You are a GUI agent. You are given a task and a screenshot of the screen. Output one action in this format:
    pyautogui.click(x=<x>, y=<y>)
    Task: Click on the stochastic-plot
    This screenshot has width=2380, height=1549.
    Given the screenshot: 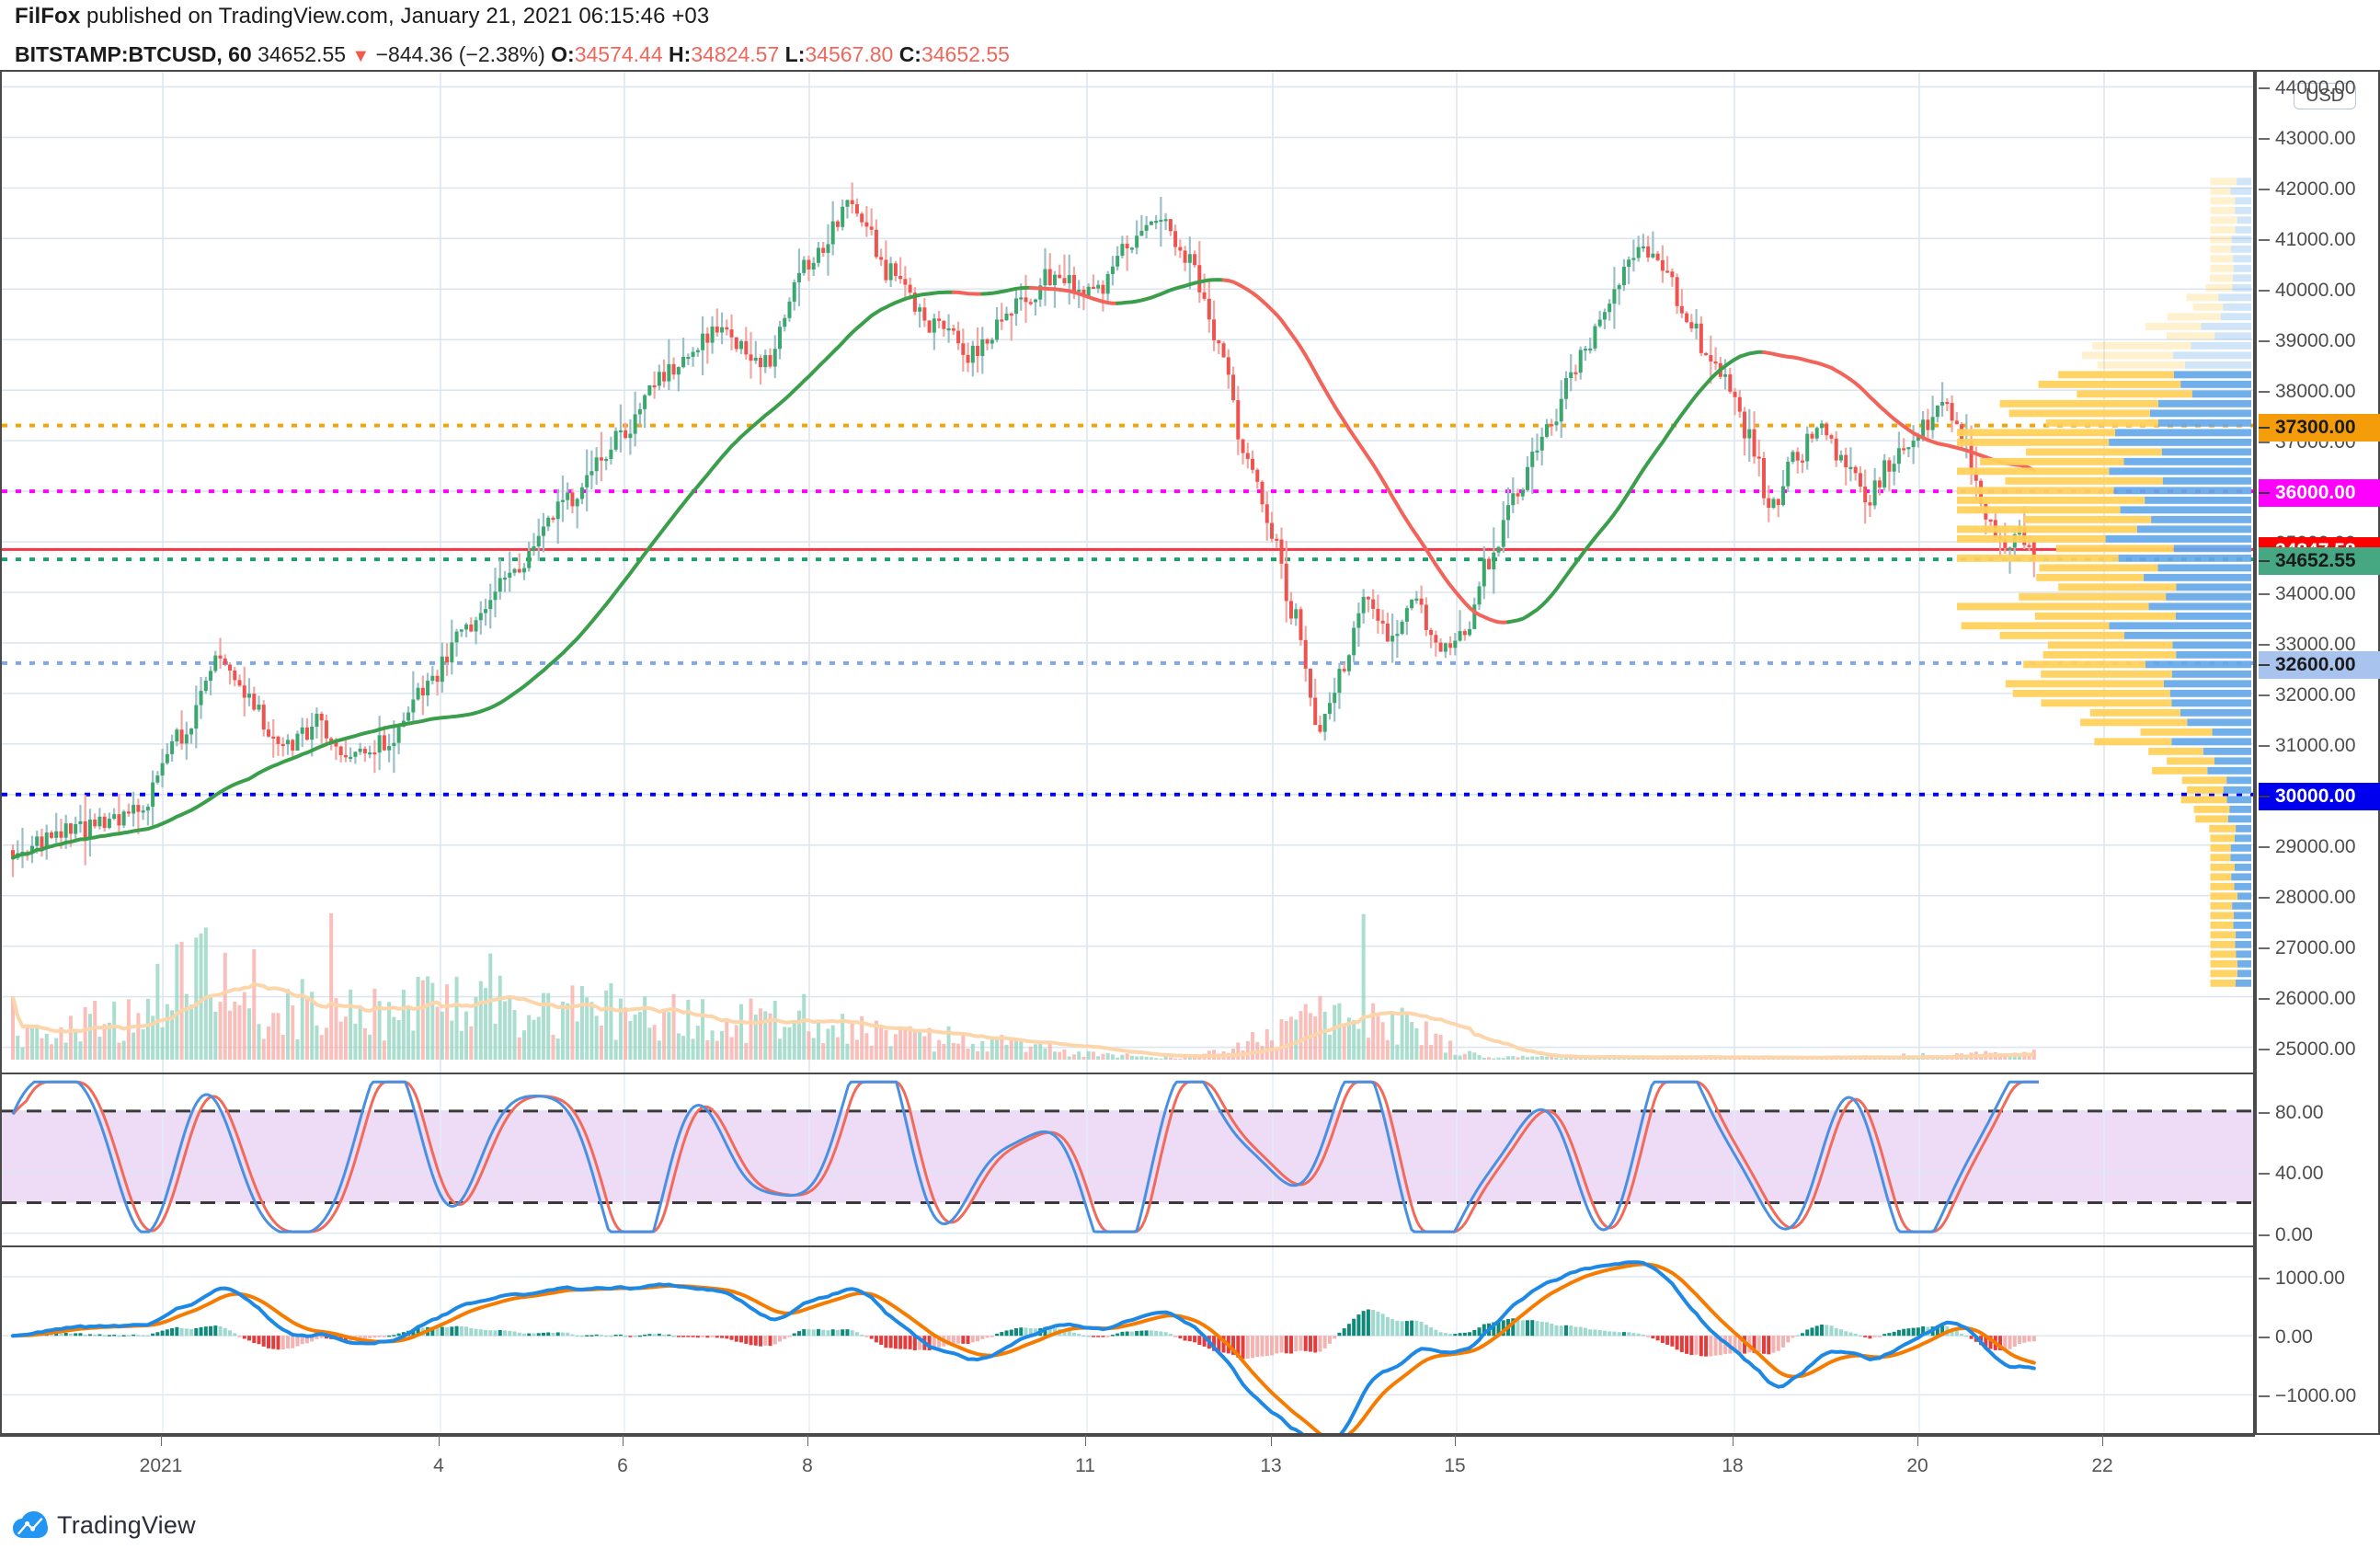 What is the action you would take?
    pyautogui.click(x=1127, y=1159)
    